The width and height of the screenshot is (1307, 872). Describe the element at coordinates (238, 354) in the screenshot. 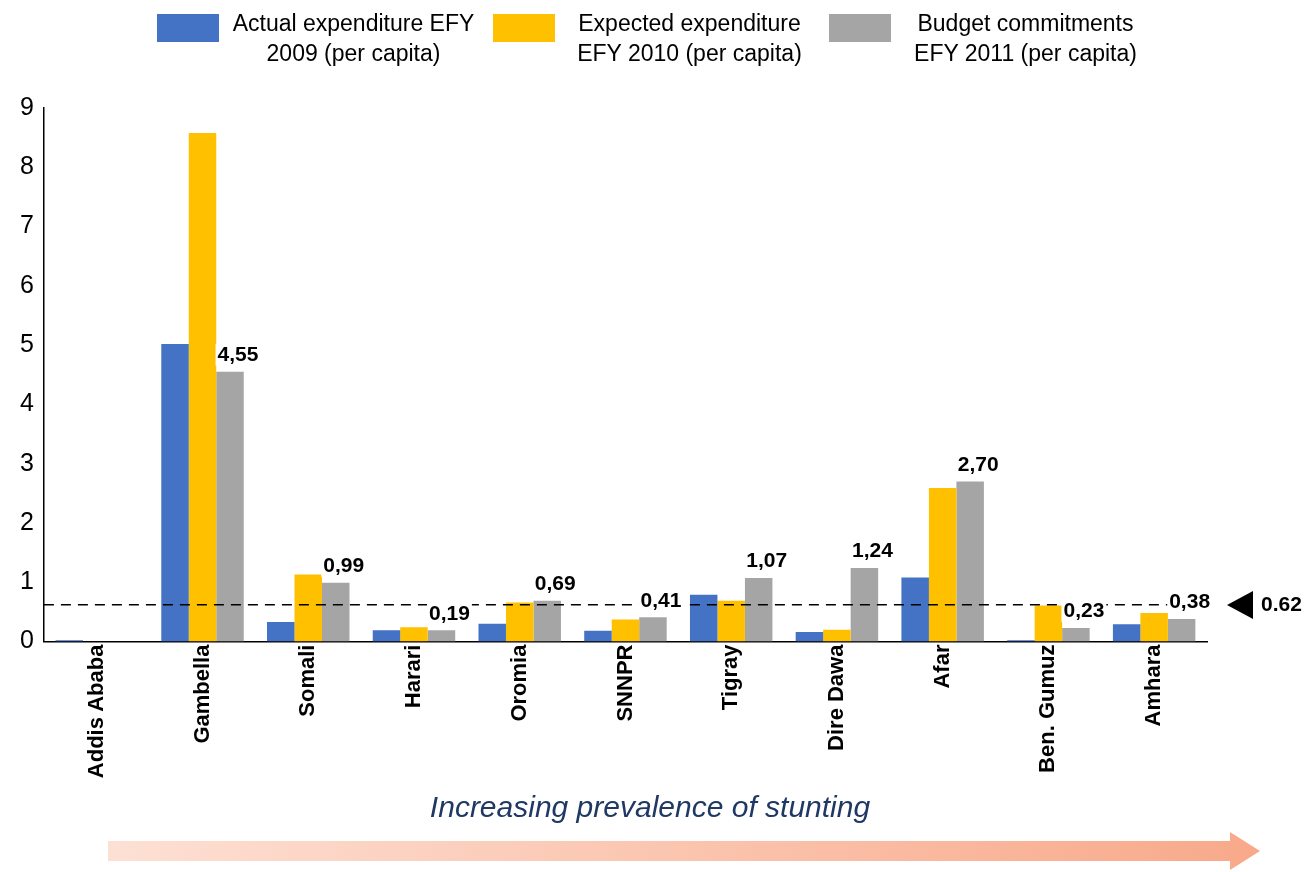

I see `data-label: 4,55` at that location.